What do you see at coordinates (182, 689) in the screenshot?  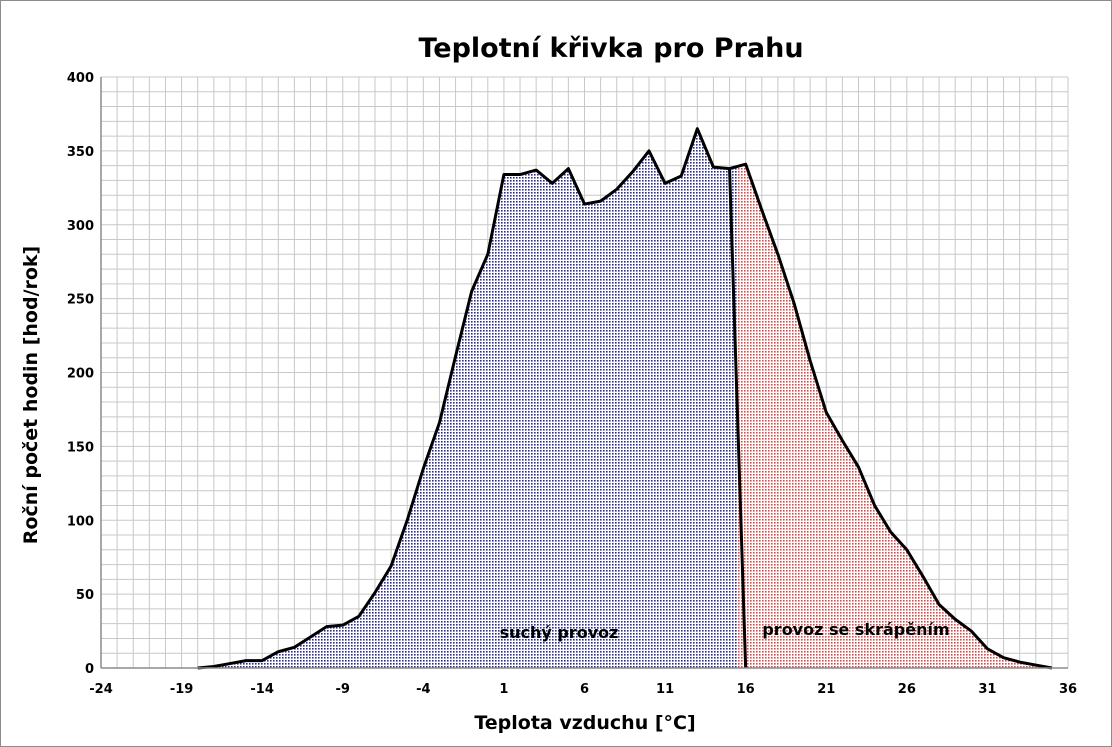 I see `x-tick-label: -19` at bounding box center [182, 689].